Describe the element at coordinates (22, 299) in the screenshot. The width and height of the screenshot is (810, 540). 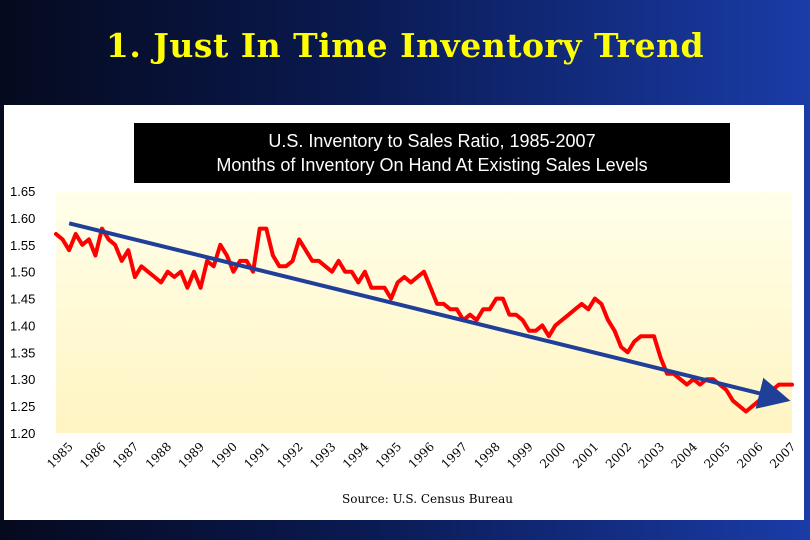
I see `y-tick-label: 1.45` at that location.